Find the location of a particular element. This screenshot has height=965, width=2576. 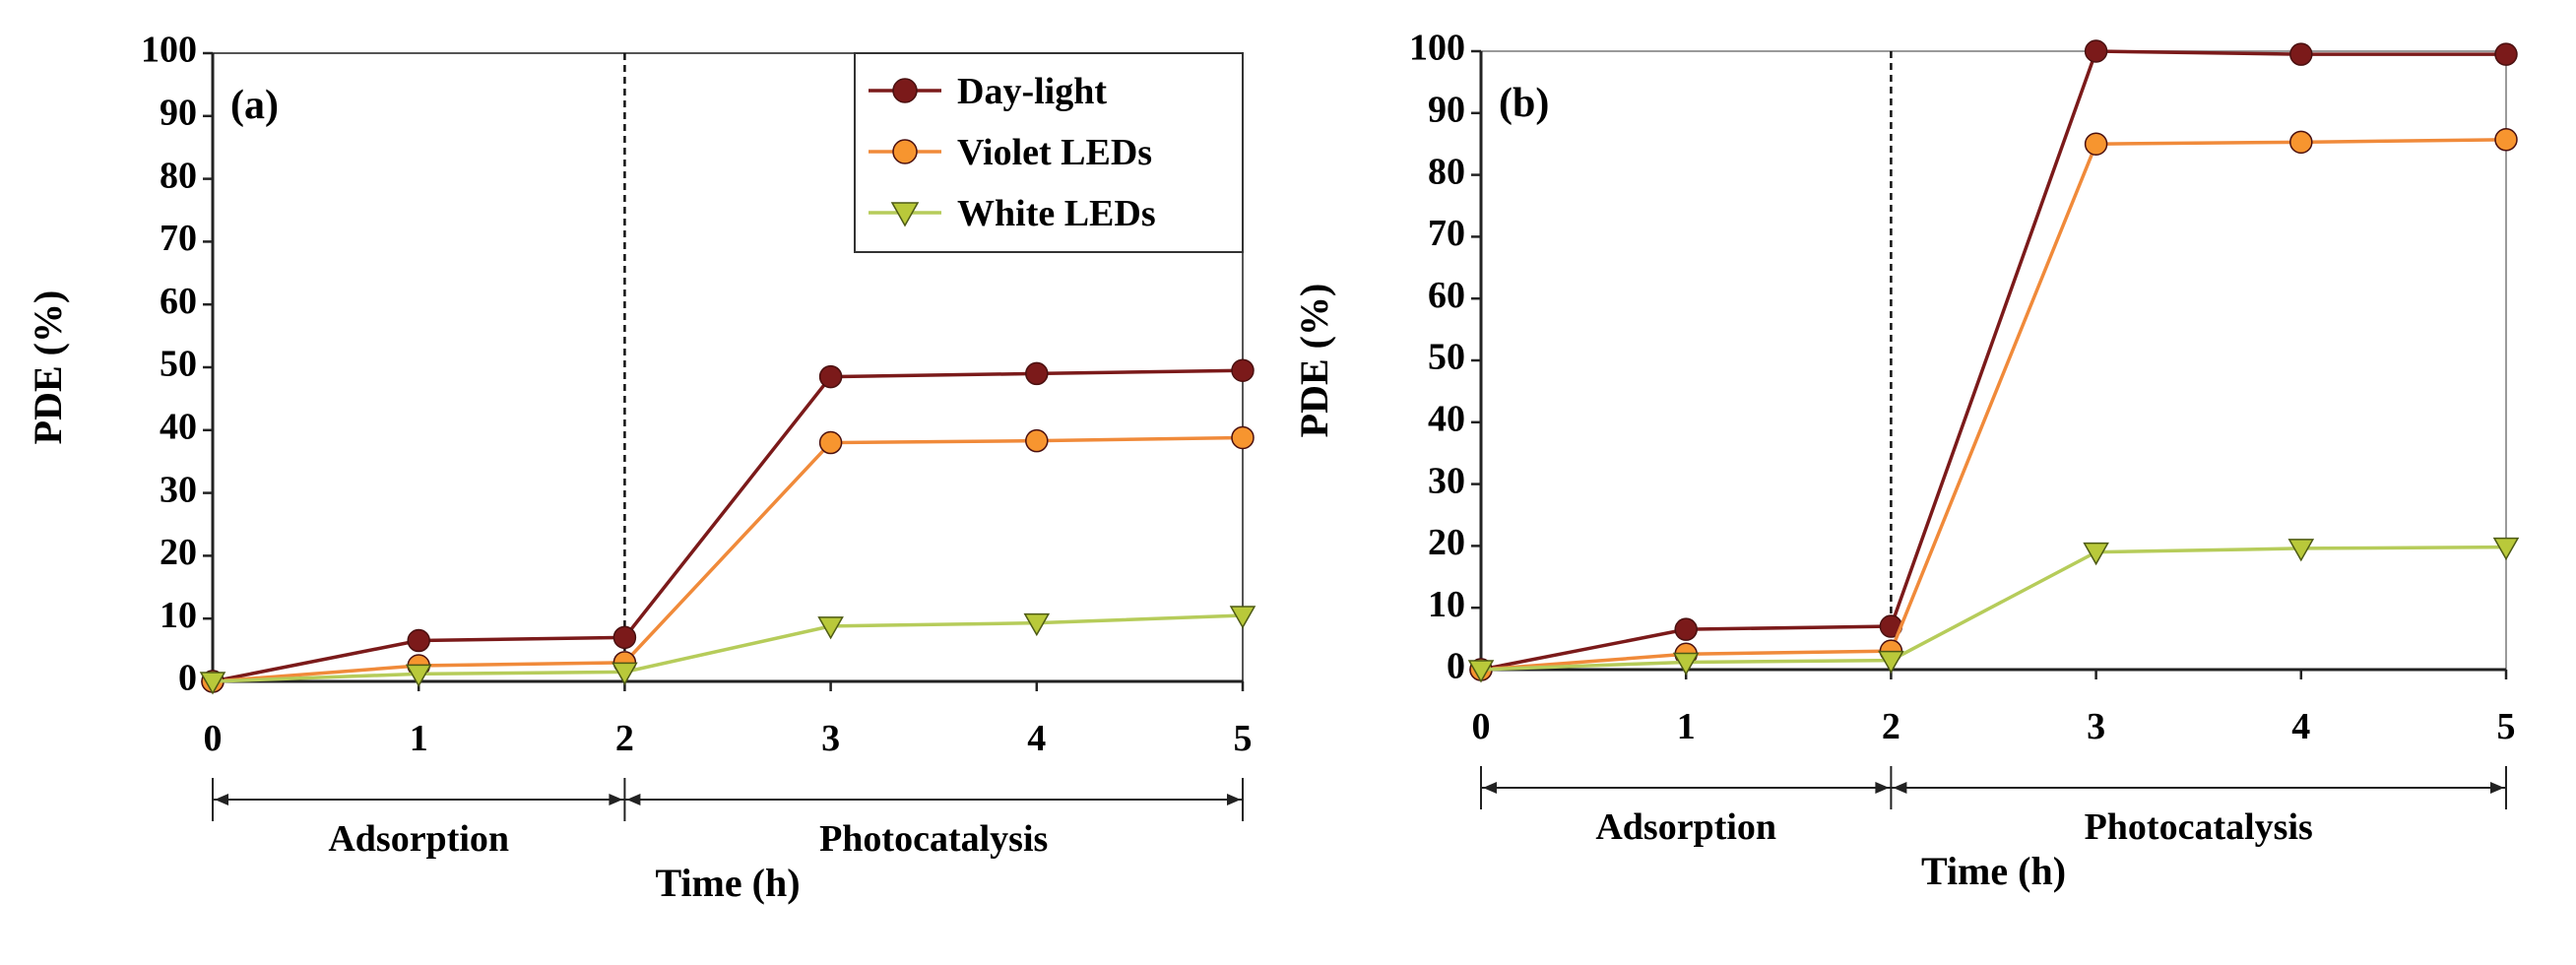

panel-label: (a) is located at coordinates (254, 106).